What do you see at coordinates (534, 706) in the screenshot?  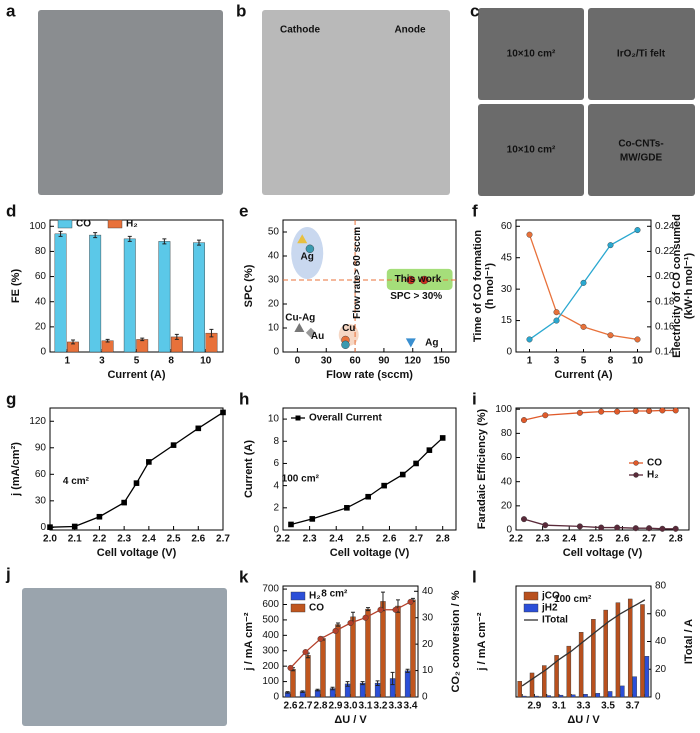 I see `x-tick-label: 2.9` at bounding box center [534, 706].